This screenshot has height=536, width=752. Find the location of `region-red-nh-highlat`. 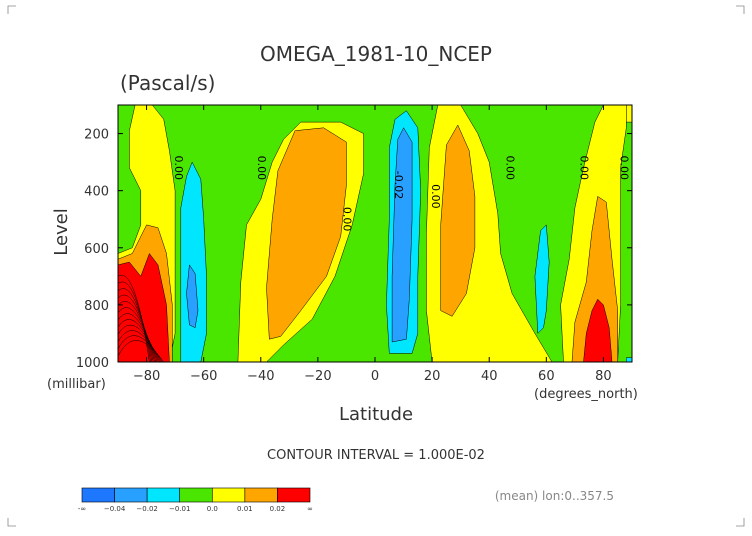

region-red-nh-highlat is located at coordinates (598, 330).